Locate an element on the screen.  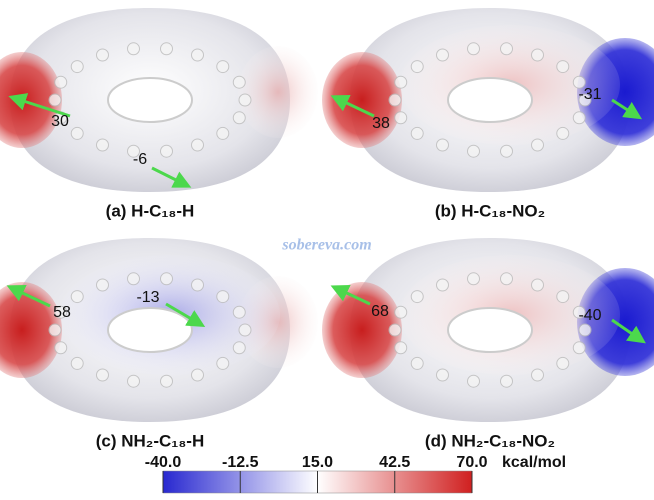
caption: (a) H-C₁₈-H is located at coordinates (150, 210).